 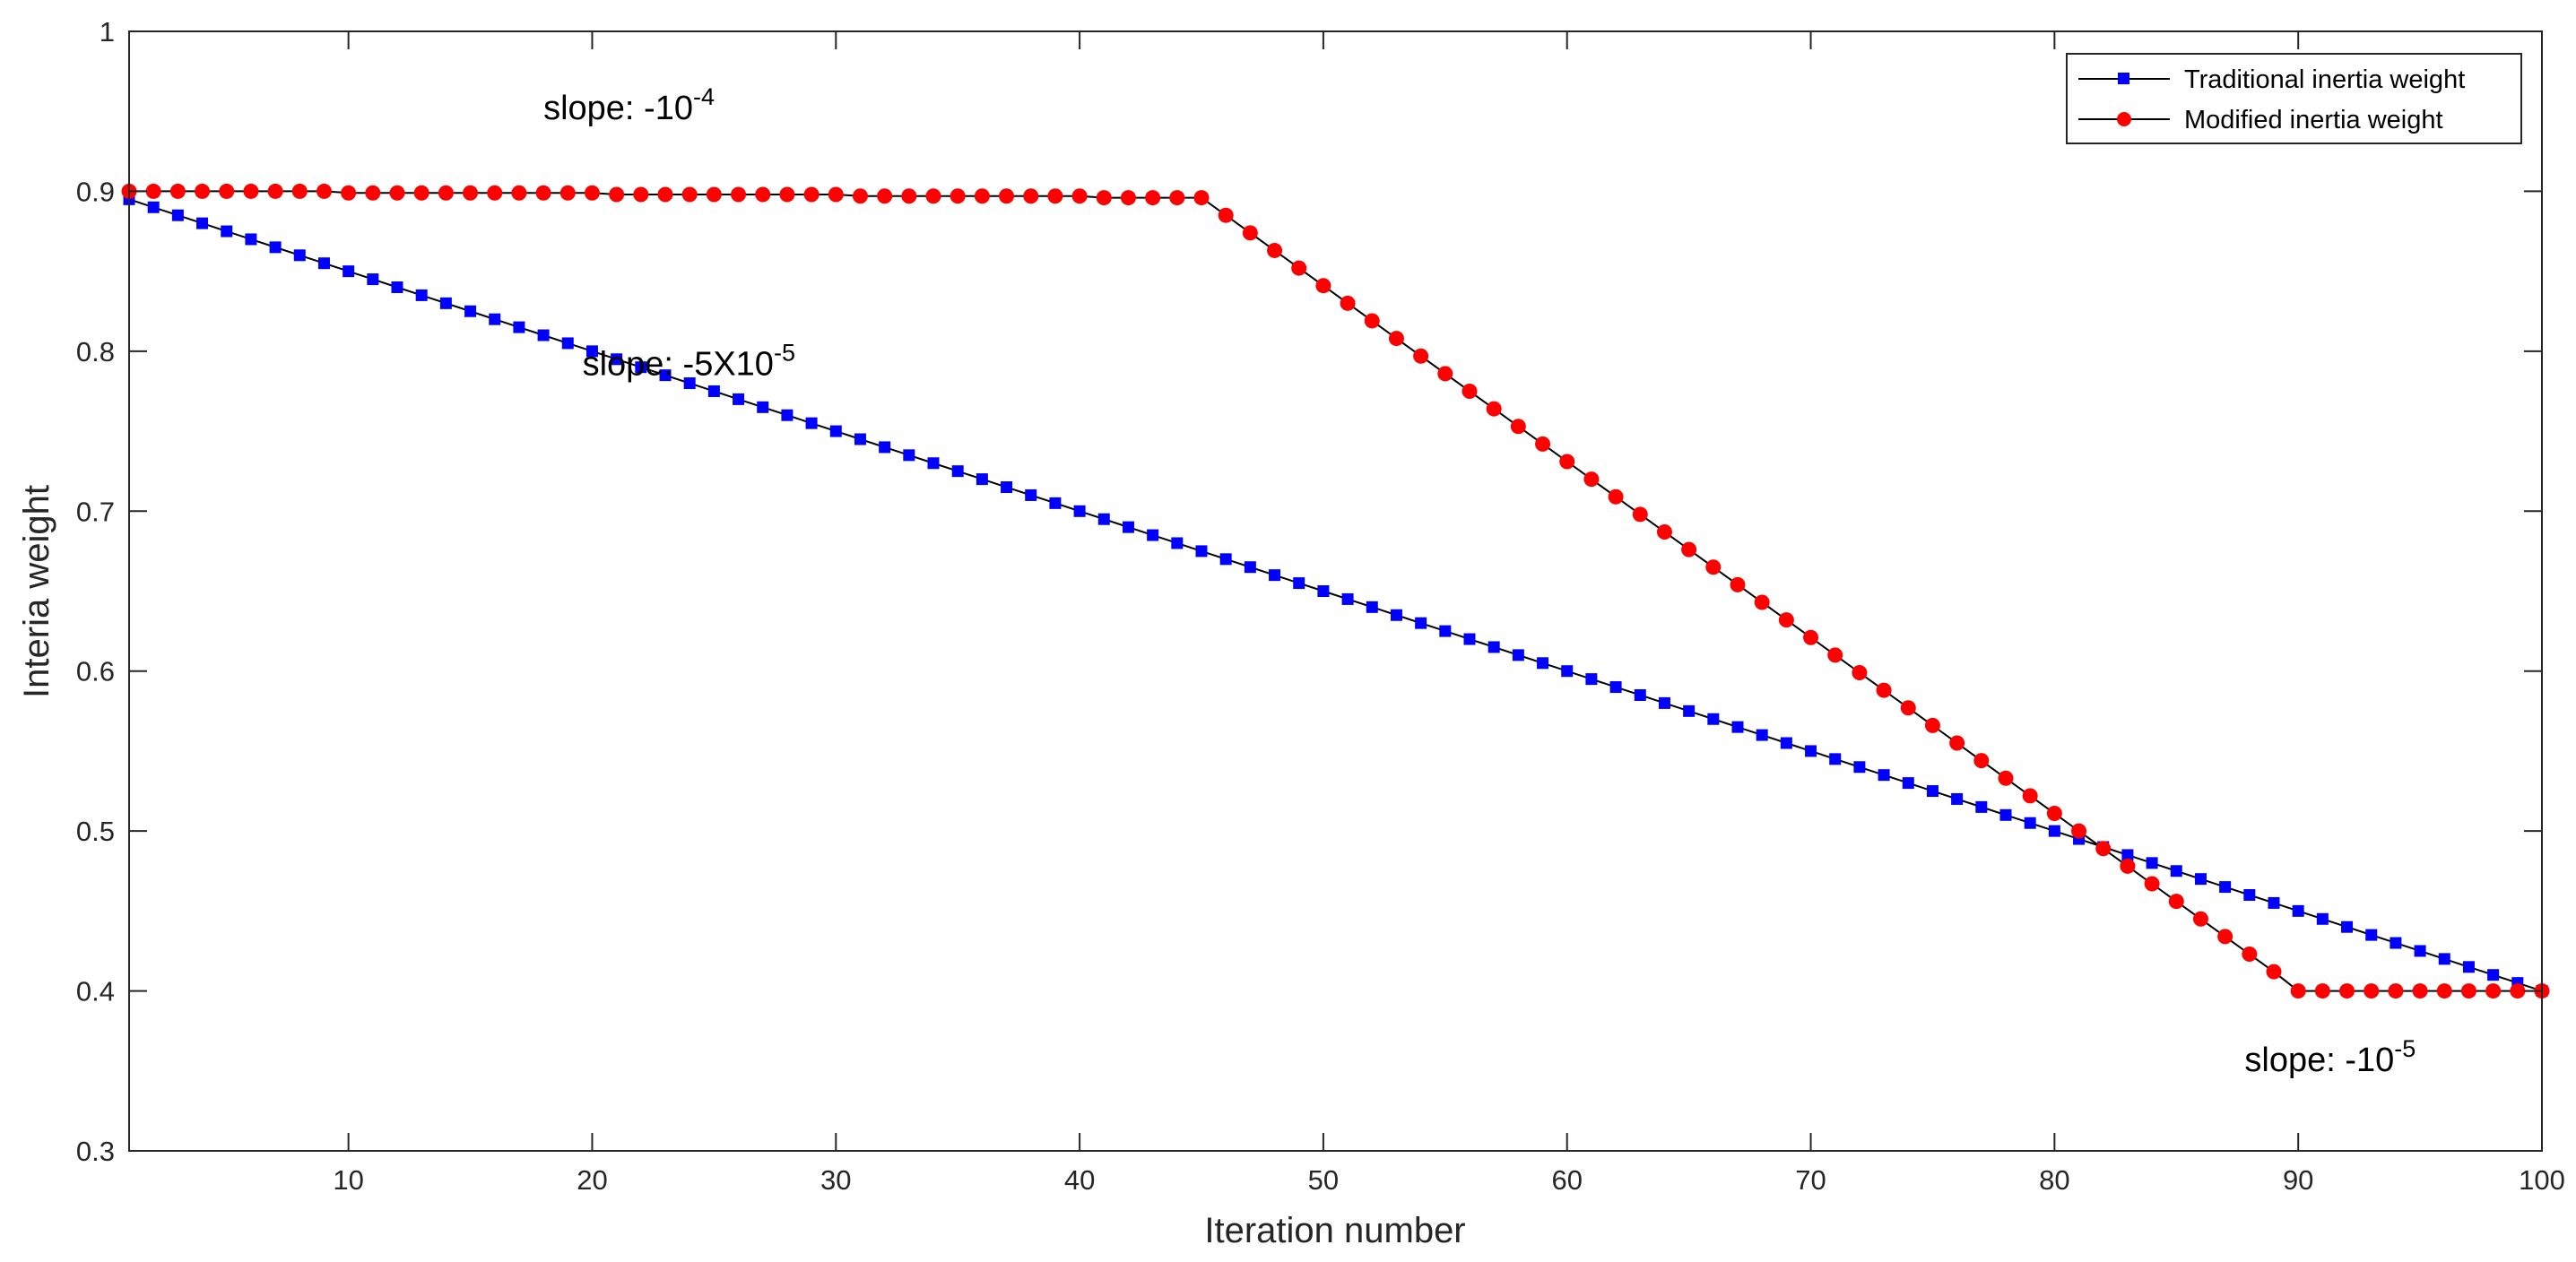 I want to click on y-tick-label: 0.6, so click(x=95, y=672).